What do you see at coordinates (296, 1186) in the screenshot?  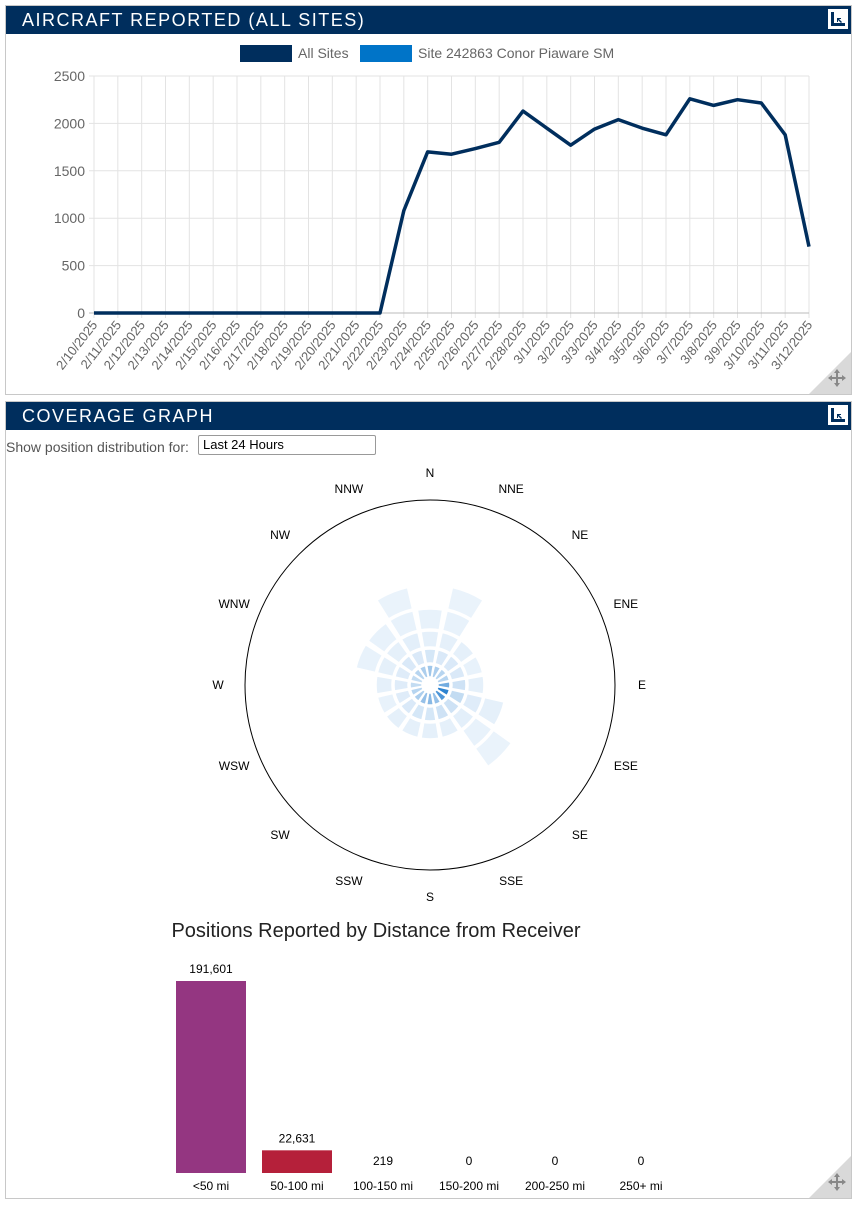 I see `bar-category-label: 50-100 mi` at bounding box center [296, 1186].